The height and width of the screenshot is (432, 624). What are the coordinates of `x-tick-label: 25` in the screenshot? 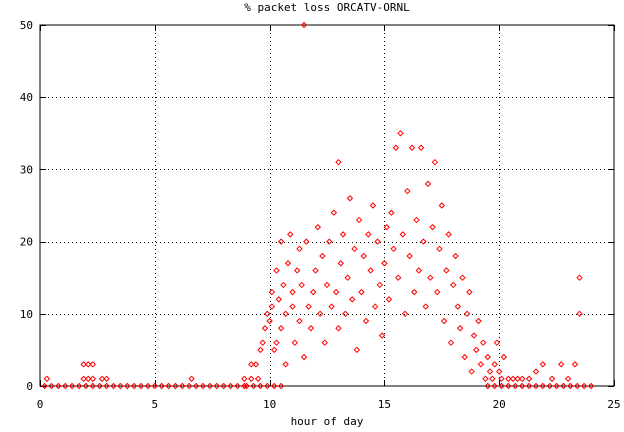 It's located at (613, 404).